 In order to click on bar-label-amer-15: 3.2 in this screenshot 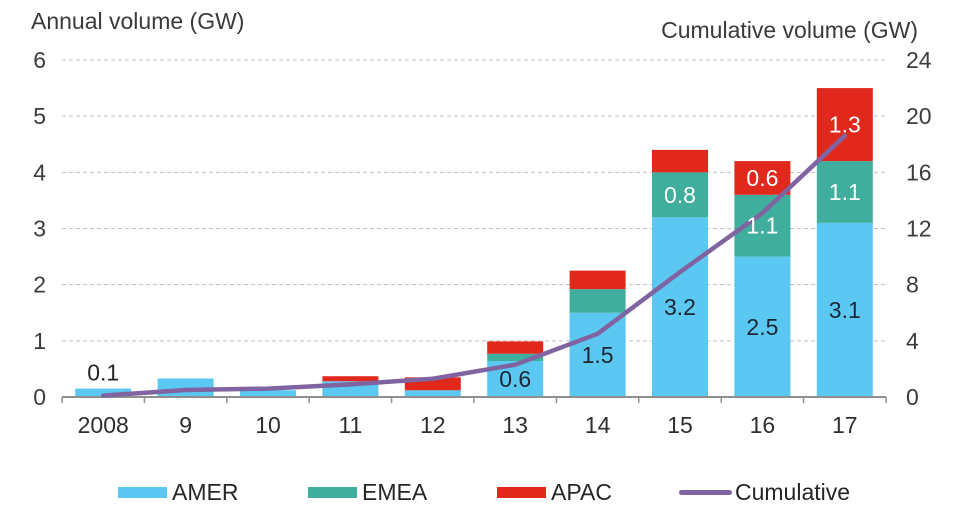, I will do `click(680, 307)`.